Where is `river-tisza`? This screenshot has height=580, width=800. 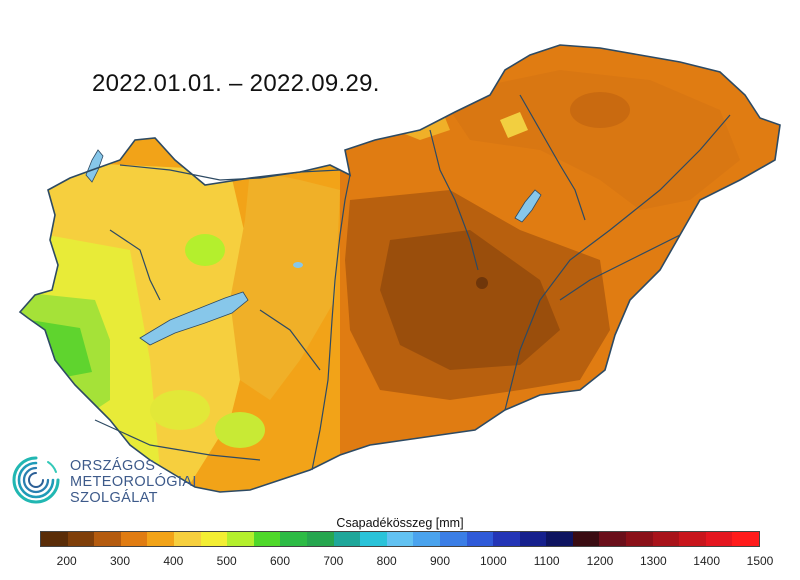 river-tisza is located at coordinates (617, 262).